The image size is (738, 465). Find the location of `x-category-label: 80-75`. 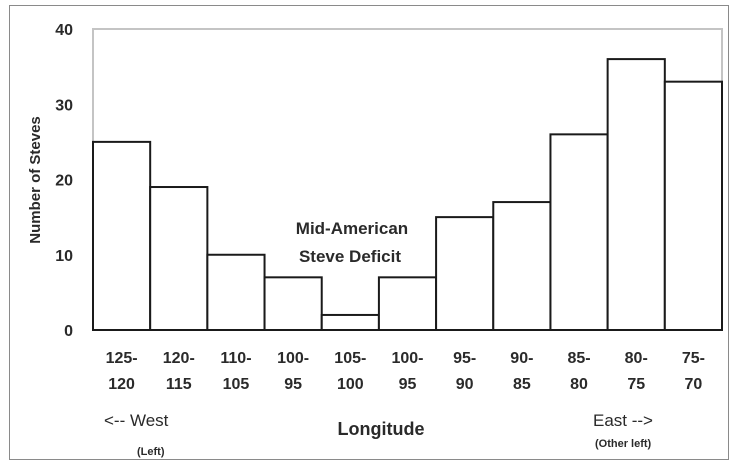

x-category-label: 80-75 is located at coordinates (636, 371).